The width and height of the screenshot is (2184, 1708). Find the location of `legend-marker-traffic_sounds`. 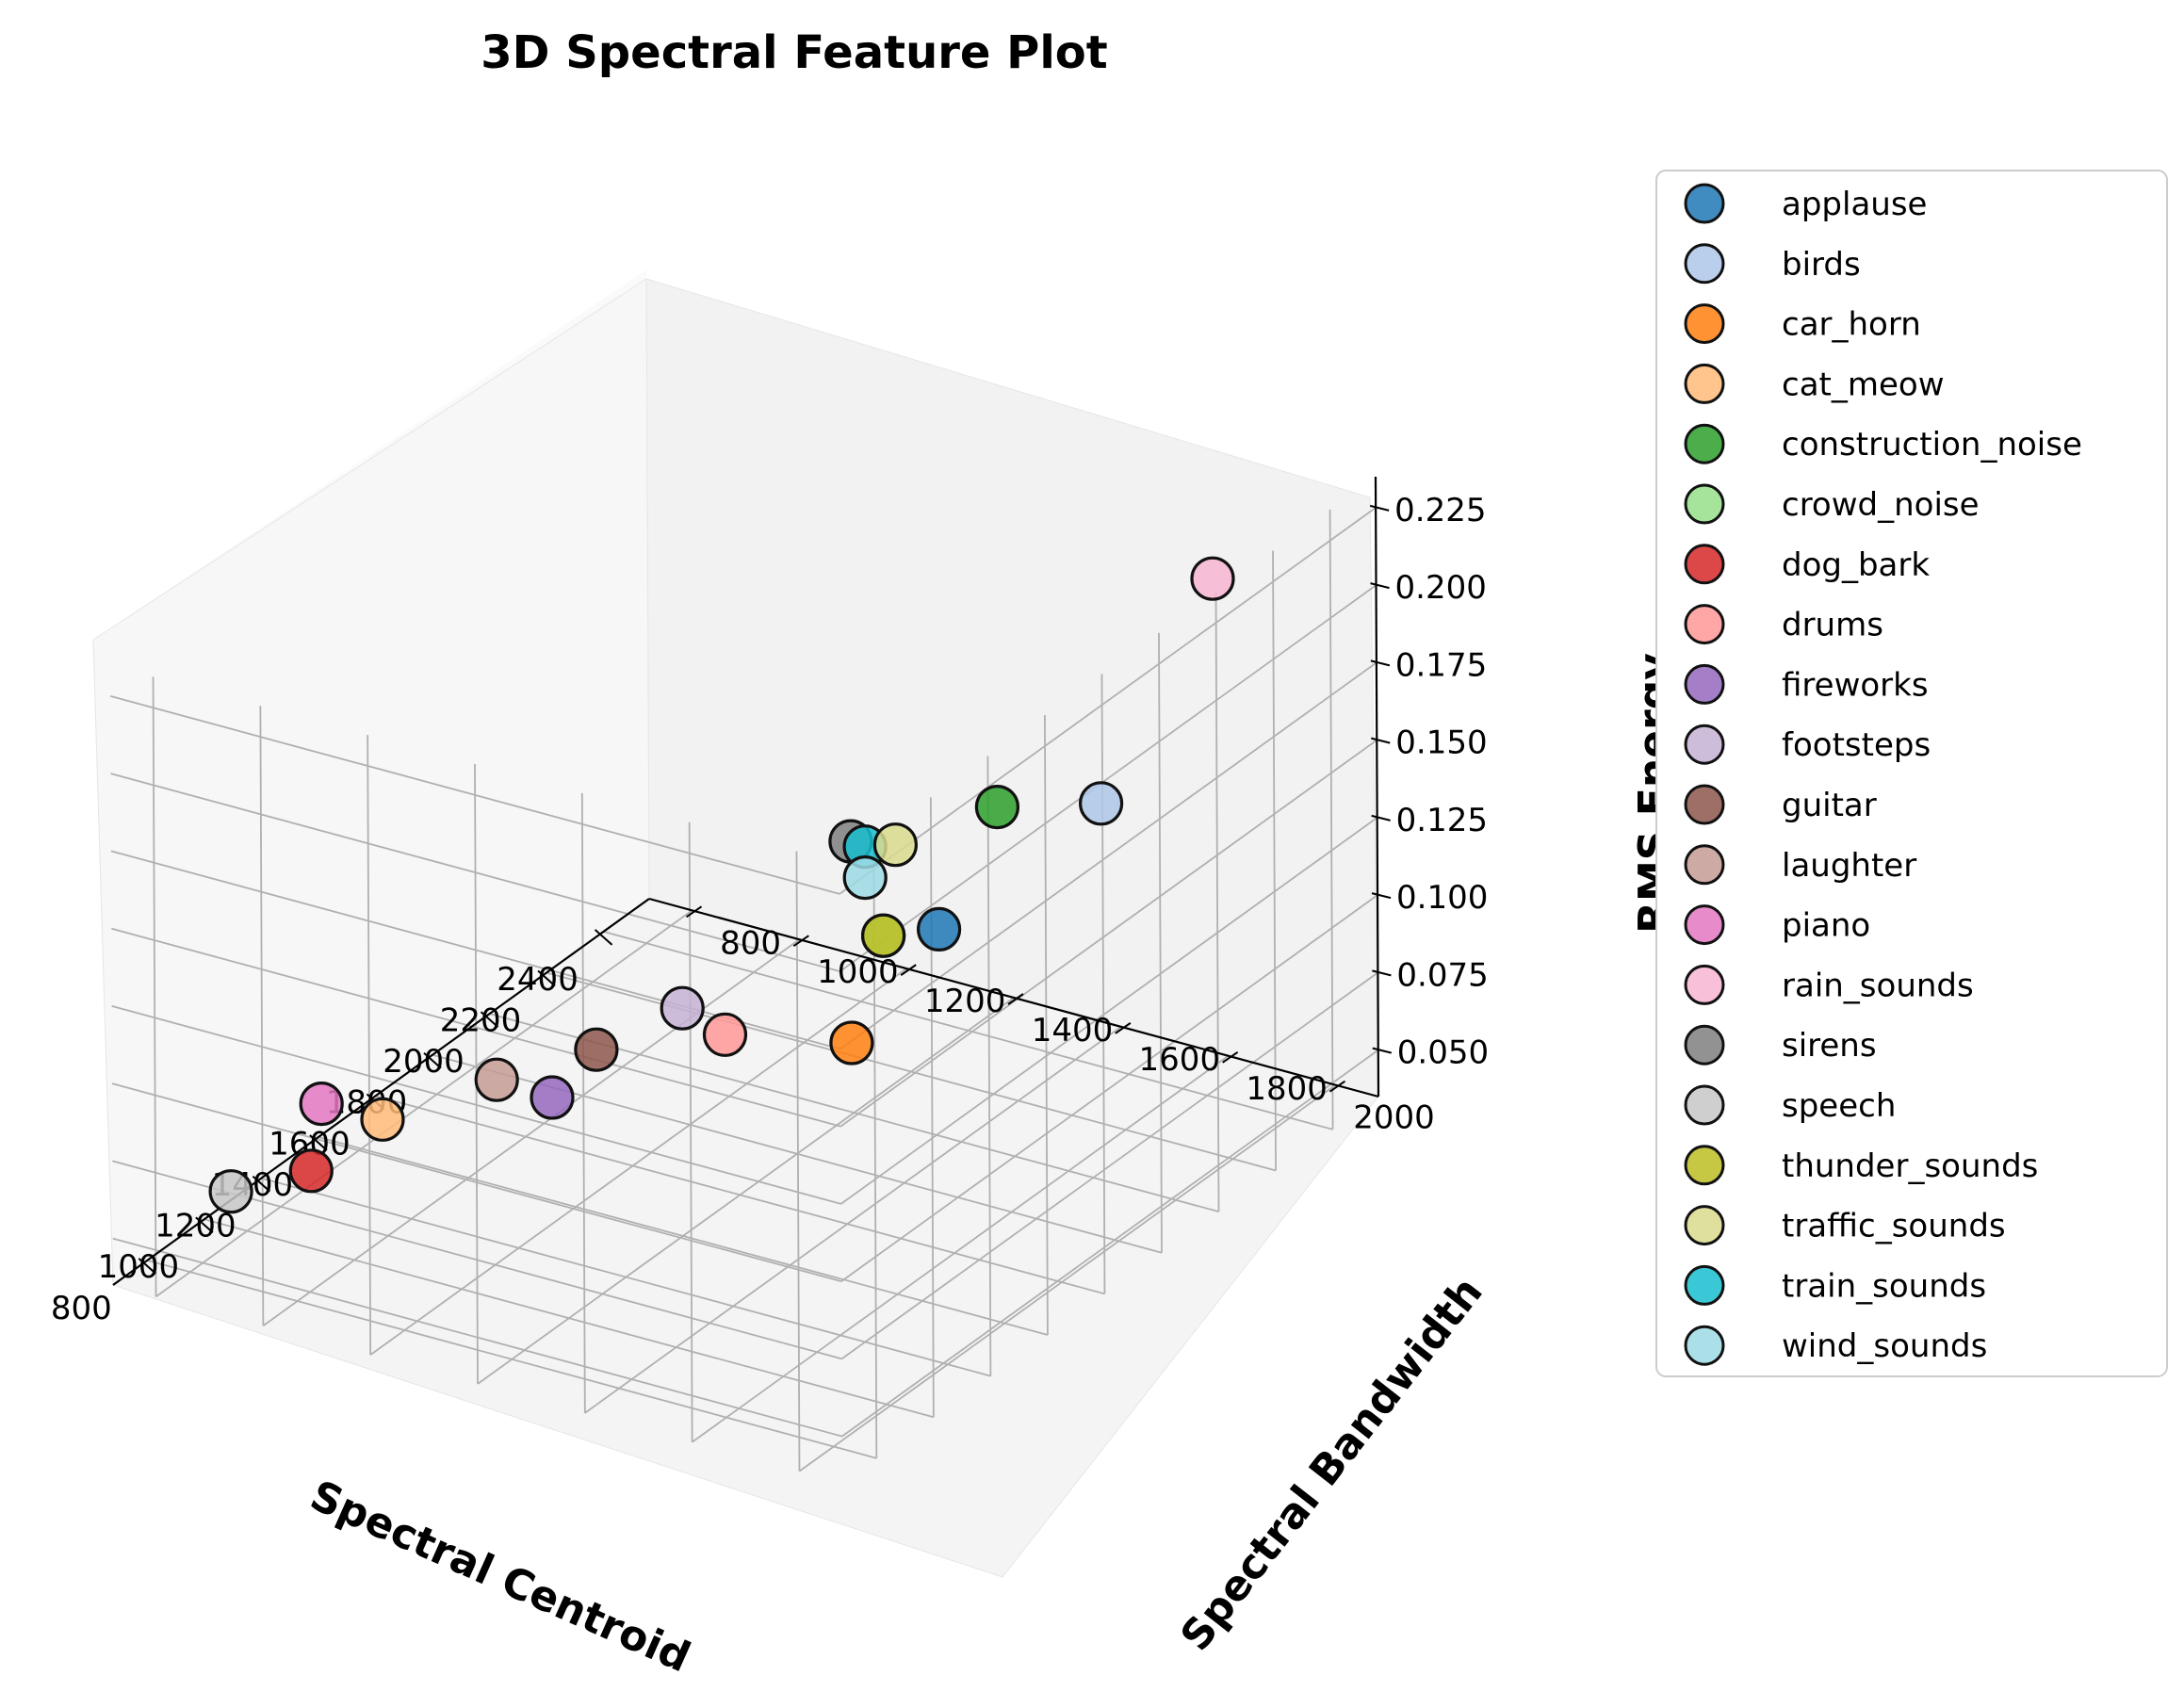

legend-marker-traffic_sounds is located at coordinates (1704, 1225).